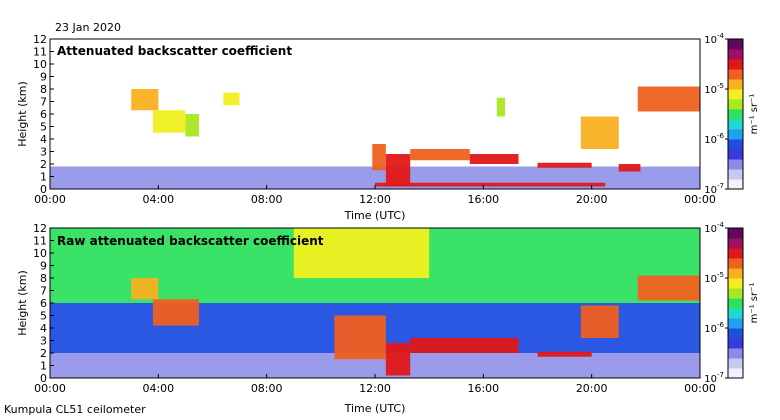 The height and width of the screenshot is (420, 780). What do you see at coordinates (190, 241) in the screenshot?
I see `panel-title: Raw attenuated backscatter coefficient` at bounding box center [190, 241].